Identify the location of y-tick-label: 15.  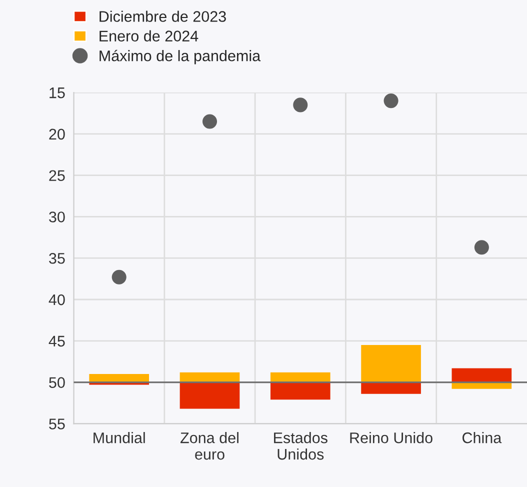
(57, 93).